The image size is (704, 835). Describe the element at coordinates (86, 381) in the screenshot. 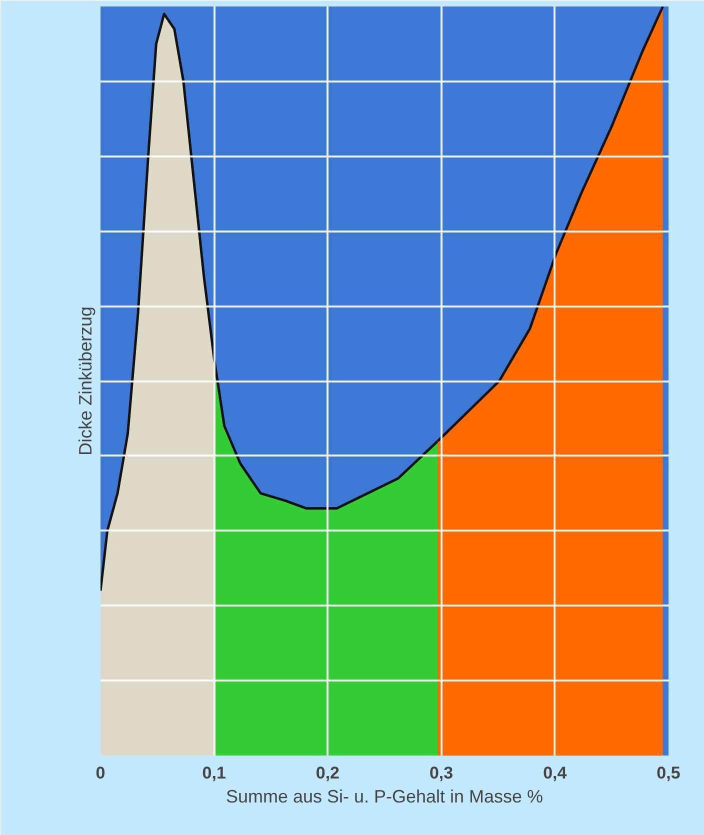

I see `y-axis-title: Dicke Zinküberzug` at that location.